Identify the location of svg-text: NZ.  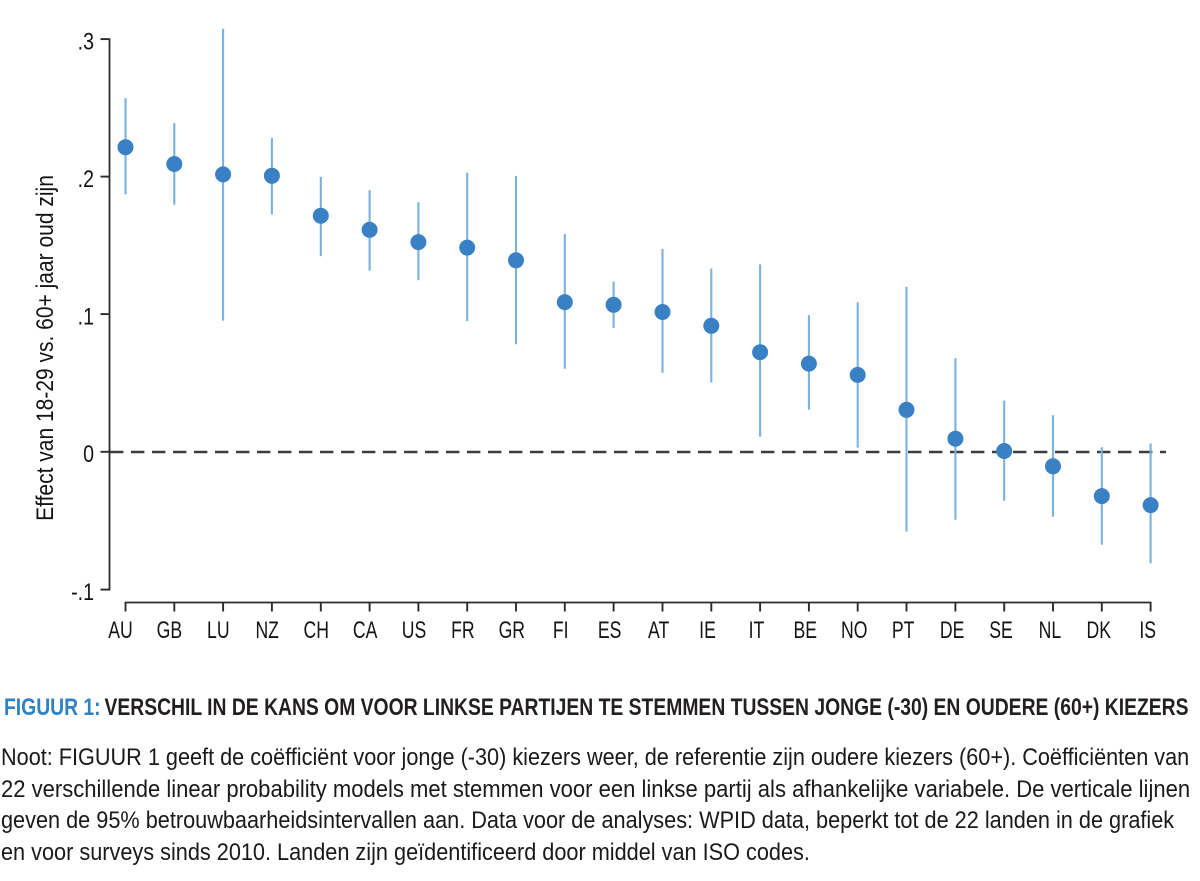
(266, 630).